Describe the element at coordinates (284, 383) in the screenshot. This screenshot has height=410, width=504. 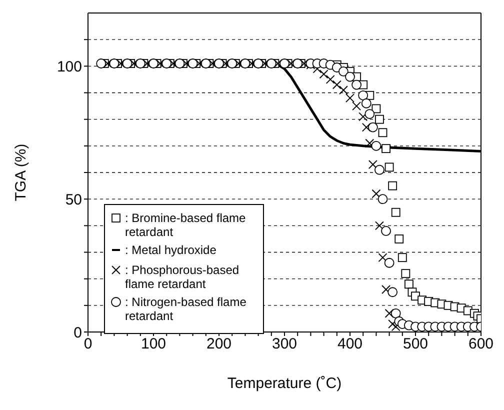
I see `x-axis-title: Temperature (˚C)` at that location.